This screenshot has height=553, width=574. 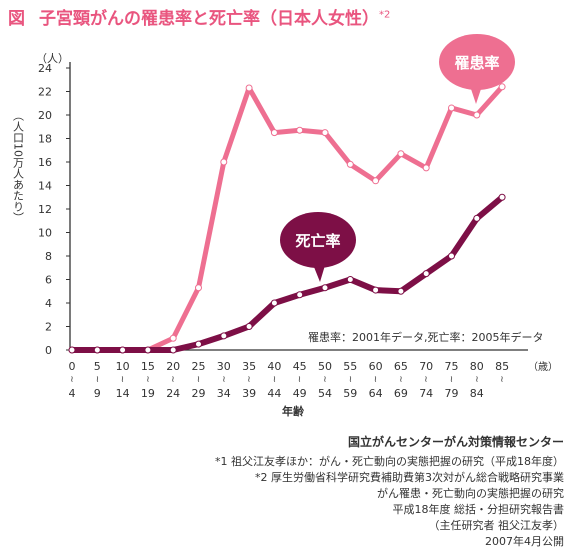 I want to click on x-tick-label: 0, so click(x=72, y=366).